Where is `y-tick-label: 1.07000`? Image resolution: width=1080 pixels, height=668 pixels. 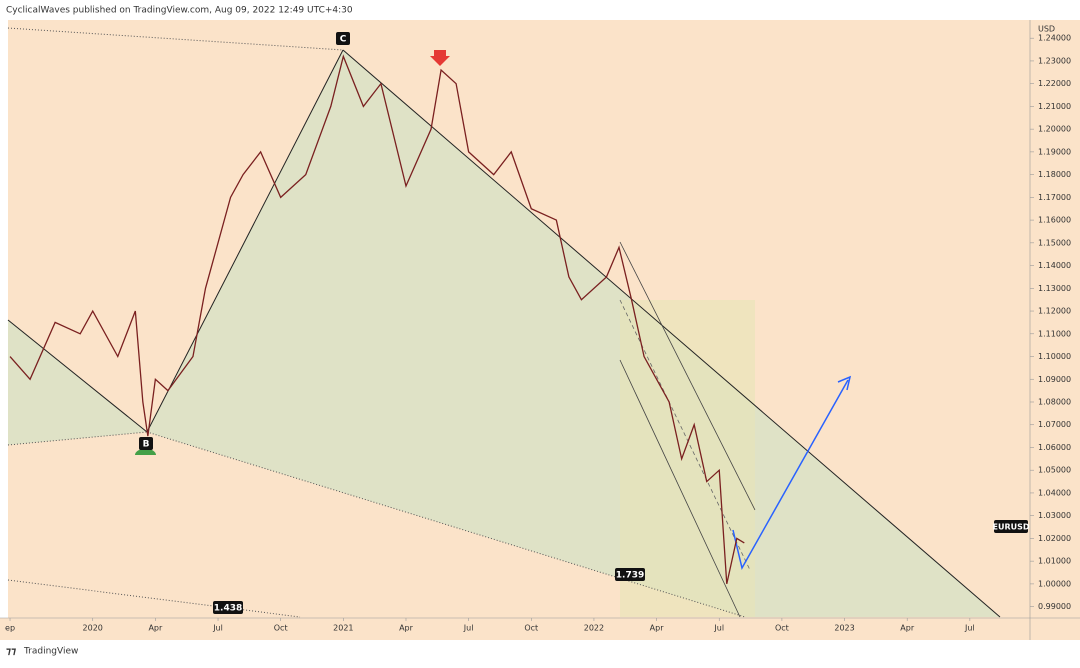
y-tick-label: 1.07000 is located at coordinates (1054, 424).